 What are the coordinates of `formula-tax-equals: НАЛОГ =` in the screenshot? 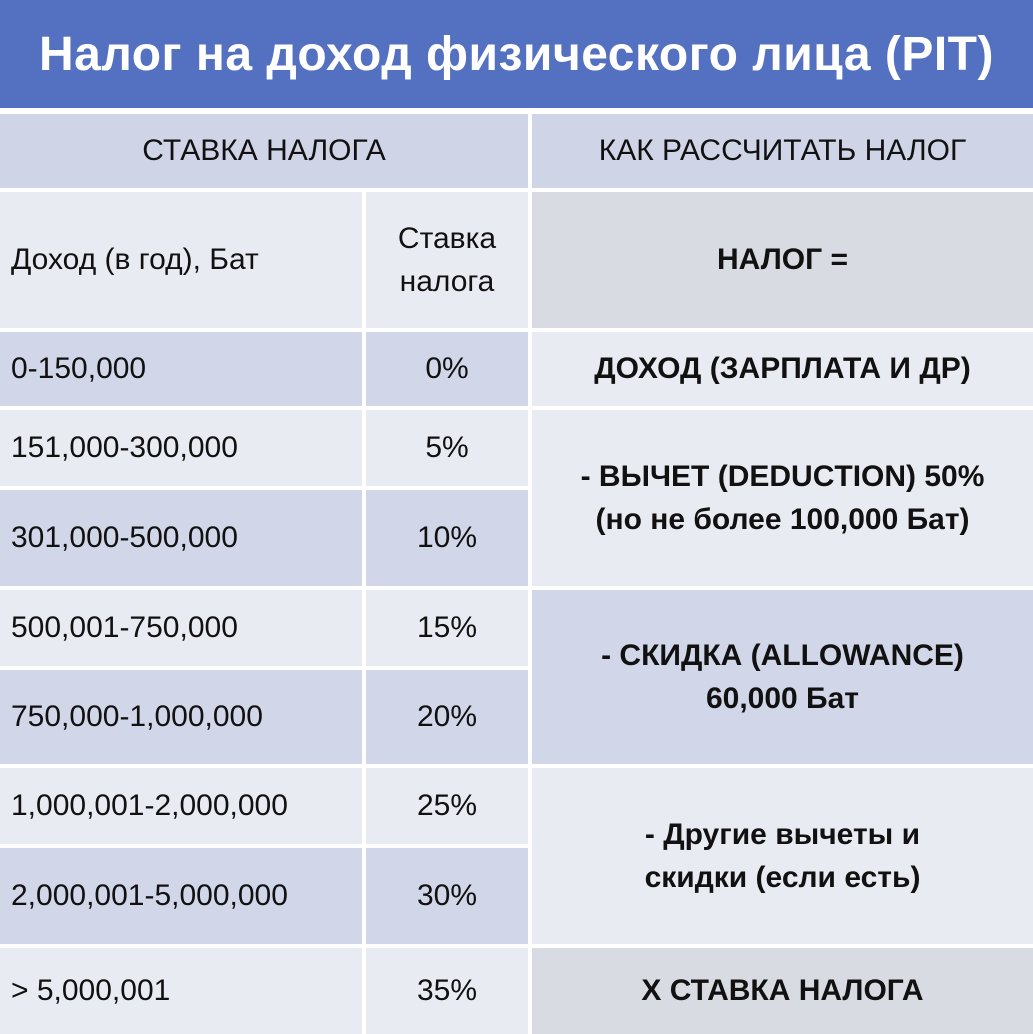 It's located at (782, 260).